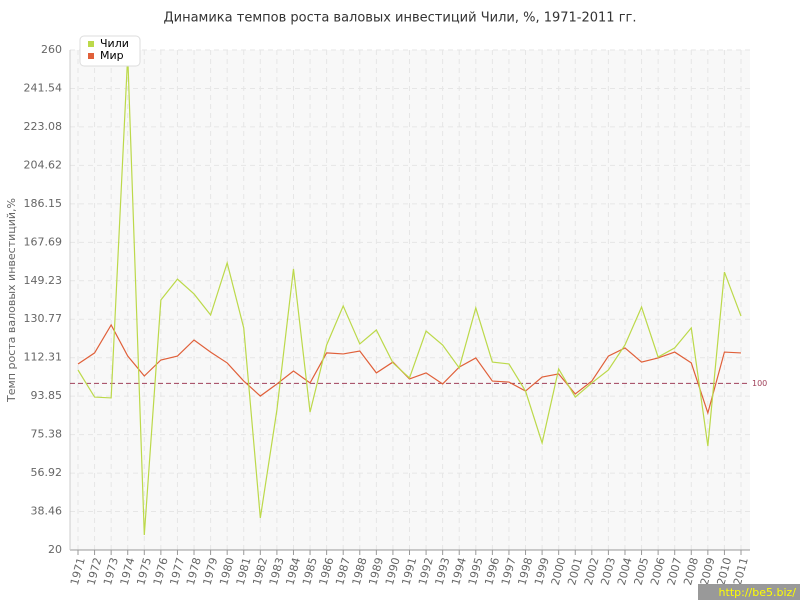 Image resolution: width=800 pixels, height=600 pixels. What do you see at coordinates (43, 87) in the screenshot?
I see `y-tick-label: 241.54` at bounding box center [43, 87].